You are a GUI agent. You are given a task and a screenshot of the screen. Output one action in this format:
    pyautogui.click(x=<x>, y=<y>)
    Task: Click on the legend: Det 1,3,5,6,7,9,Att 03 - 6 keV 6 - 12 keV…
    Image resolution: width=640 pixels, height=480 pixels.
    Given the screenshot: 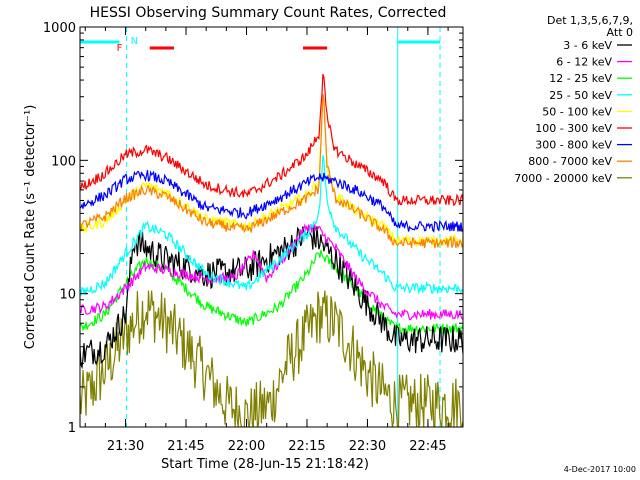 What is the action you would take?
    pyautogui.click(x=573, y=99)
    